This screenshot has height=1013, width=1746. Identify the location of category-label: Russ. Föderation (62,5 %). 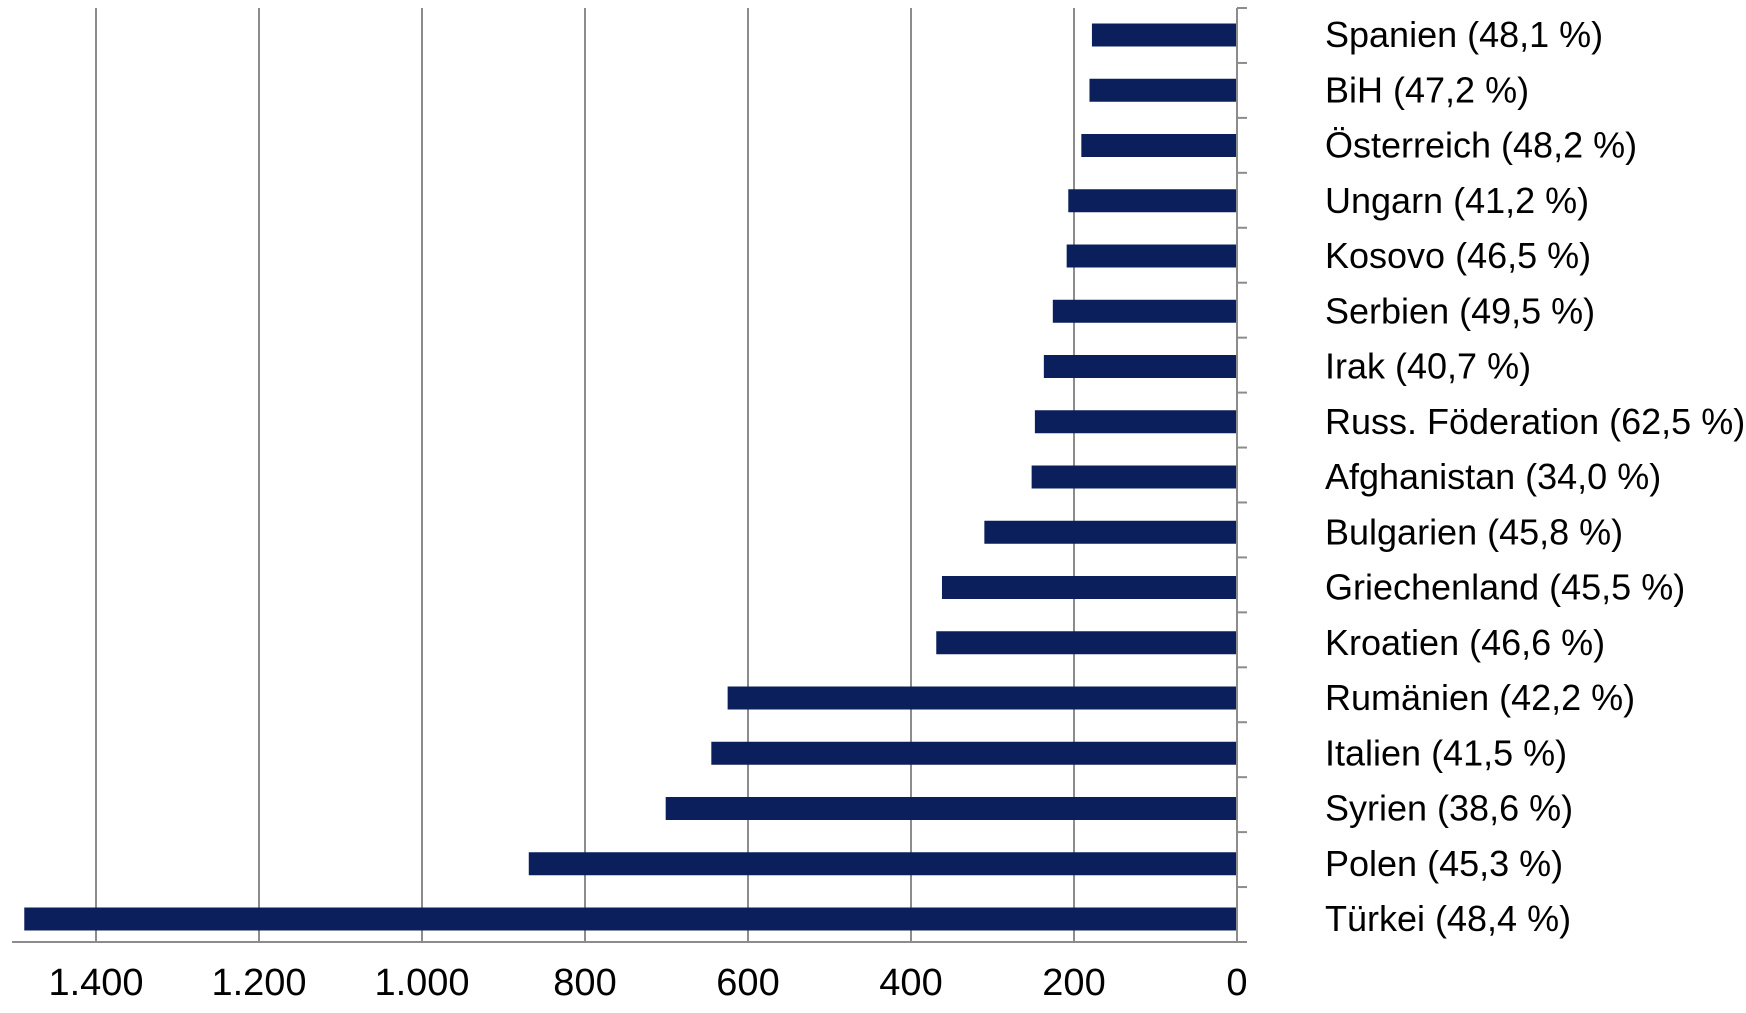
(1535, 421).